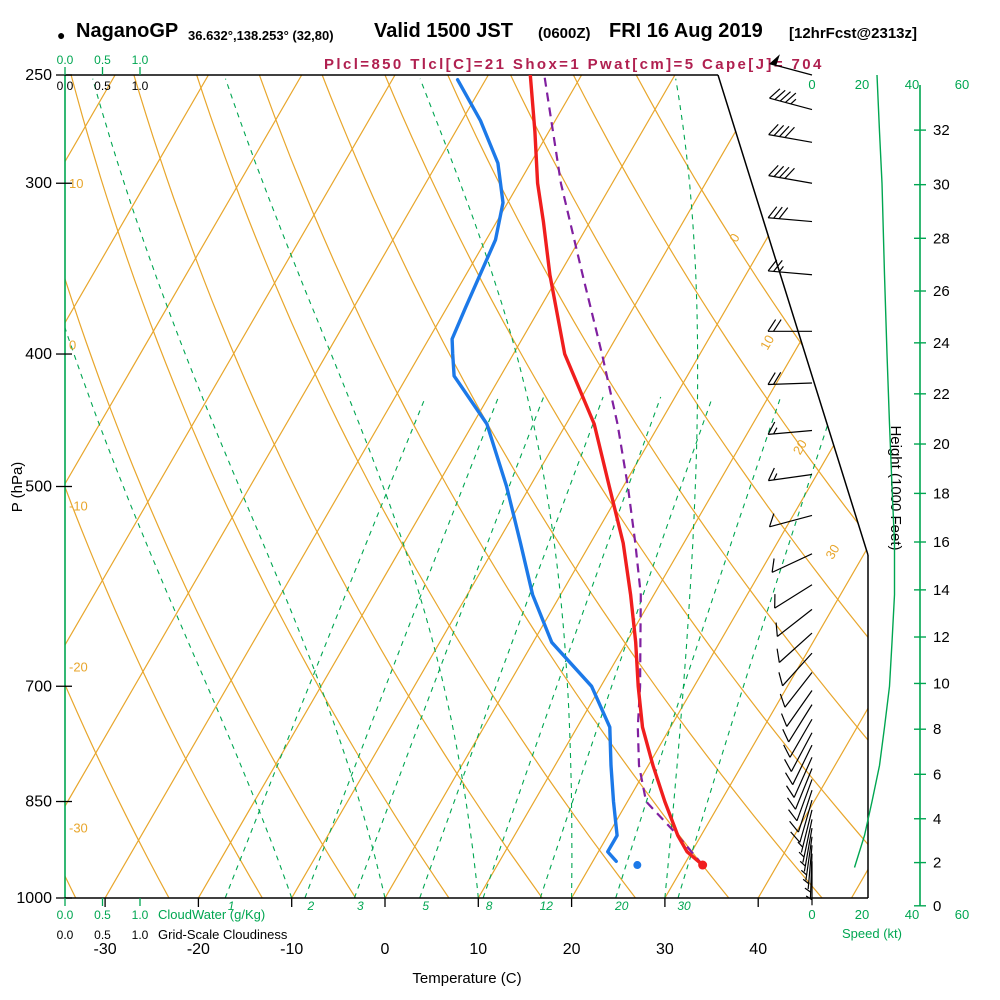 The width and height of the screenshot is (1000, 1000). Describe the element at coordinates (489, 906) in the screenshot. I see `mixing-ratio-label: 8` at that location.